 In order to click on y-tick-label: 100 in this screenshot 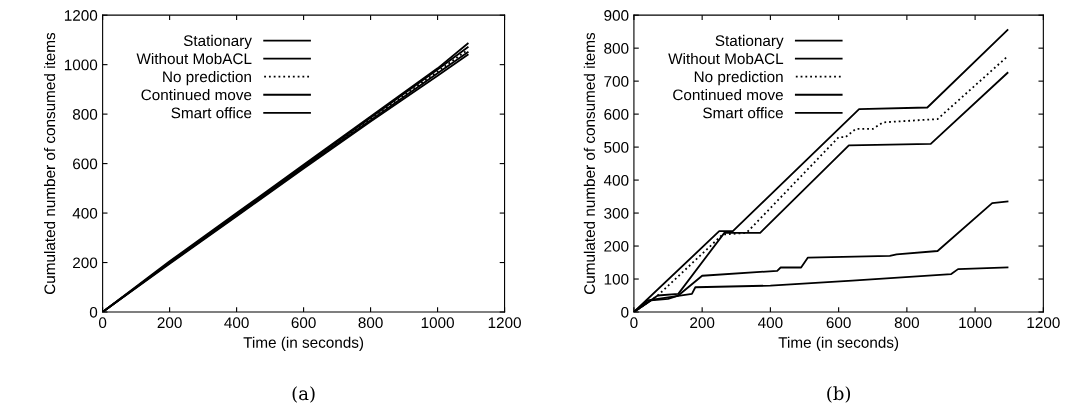, I will do `click(616, 279)`.